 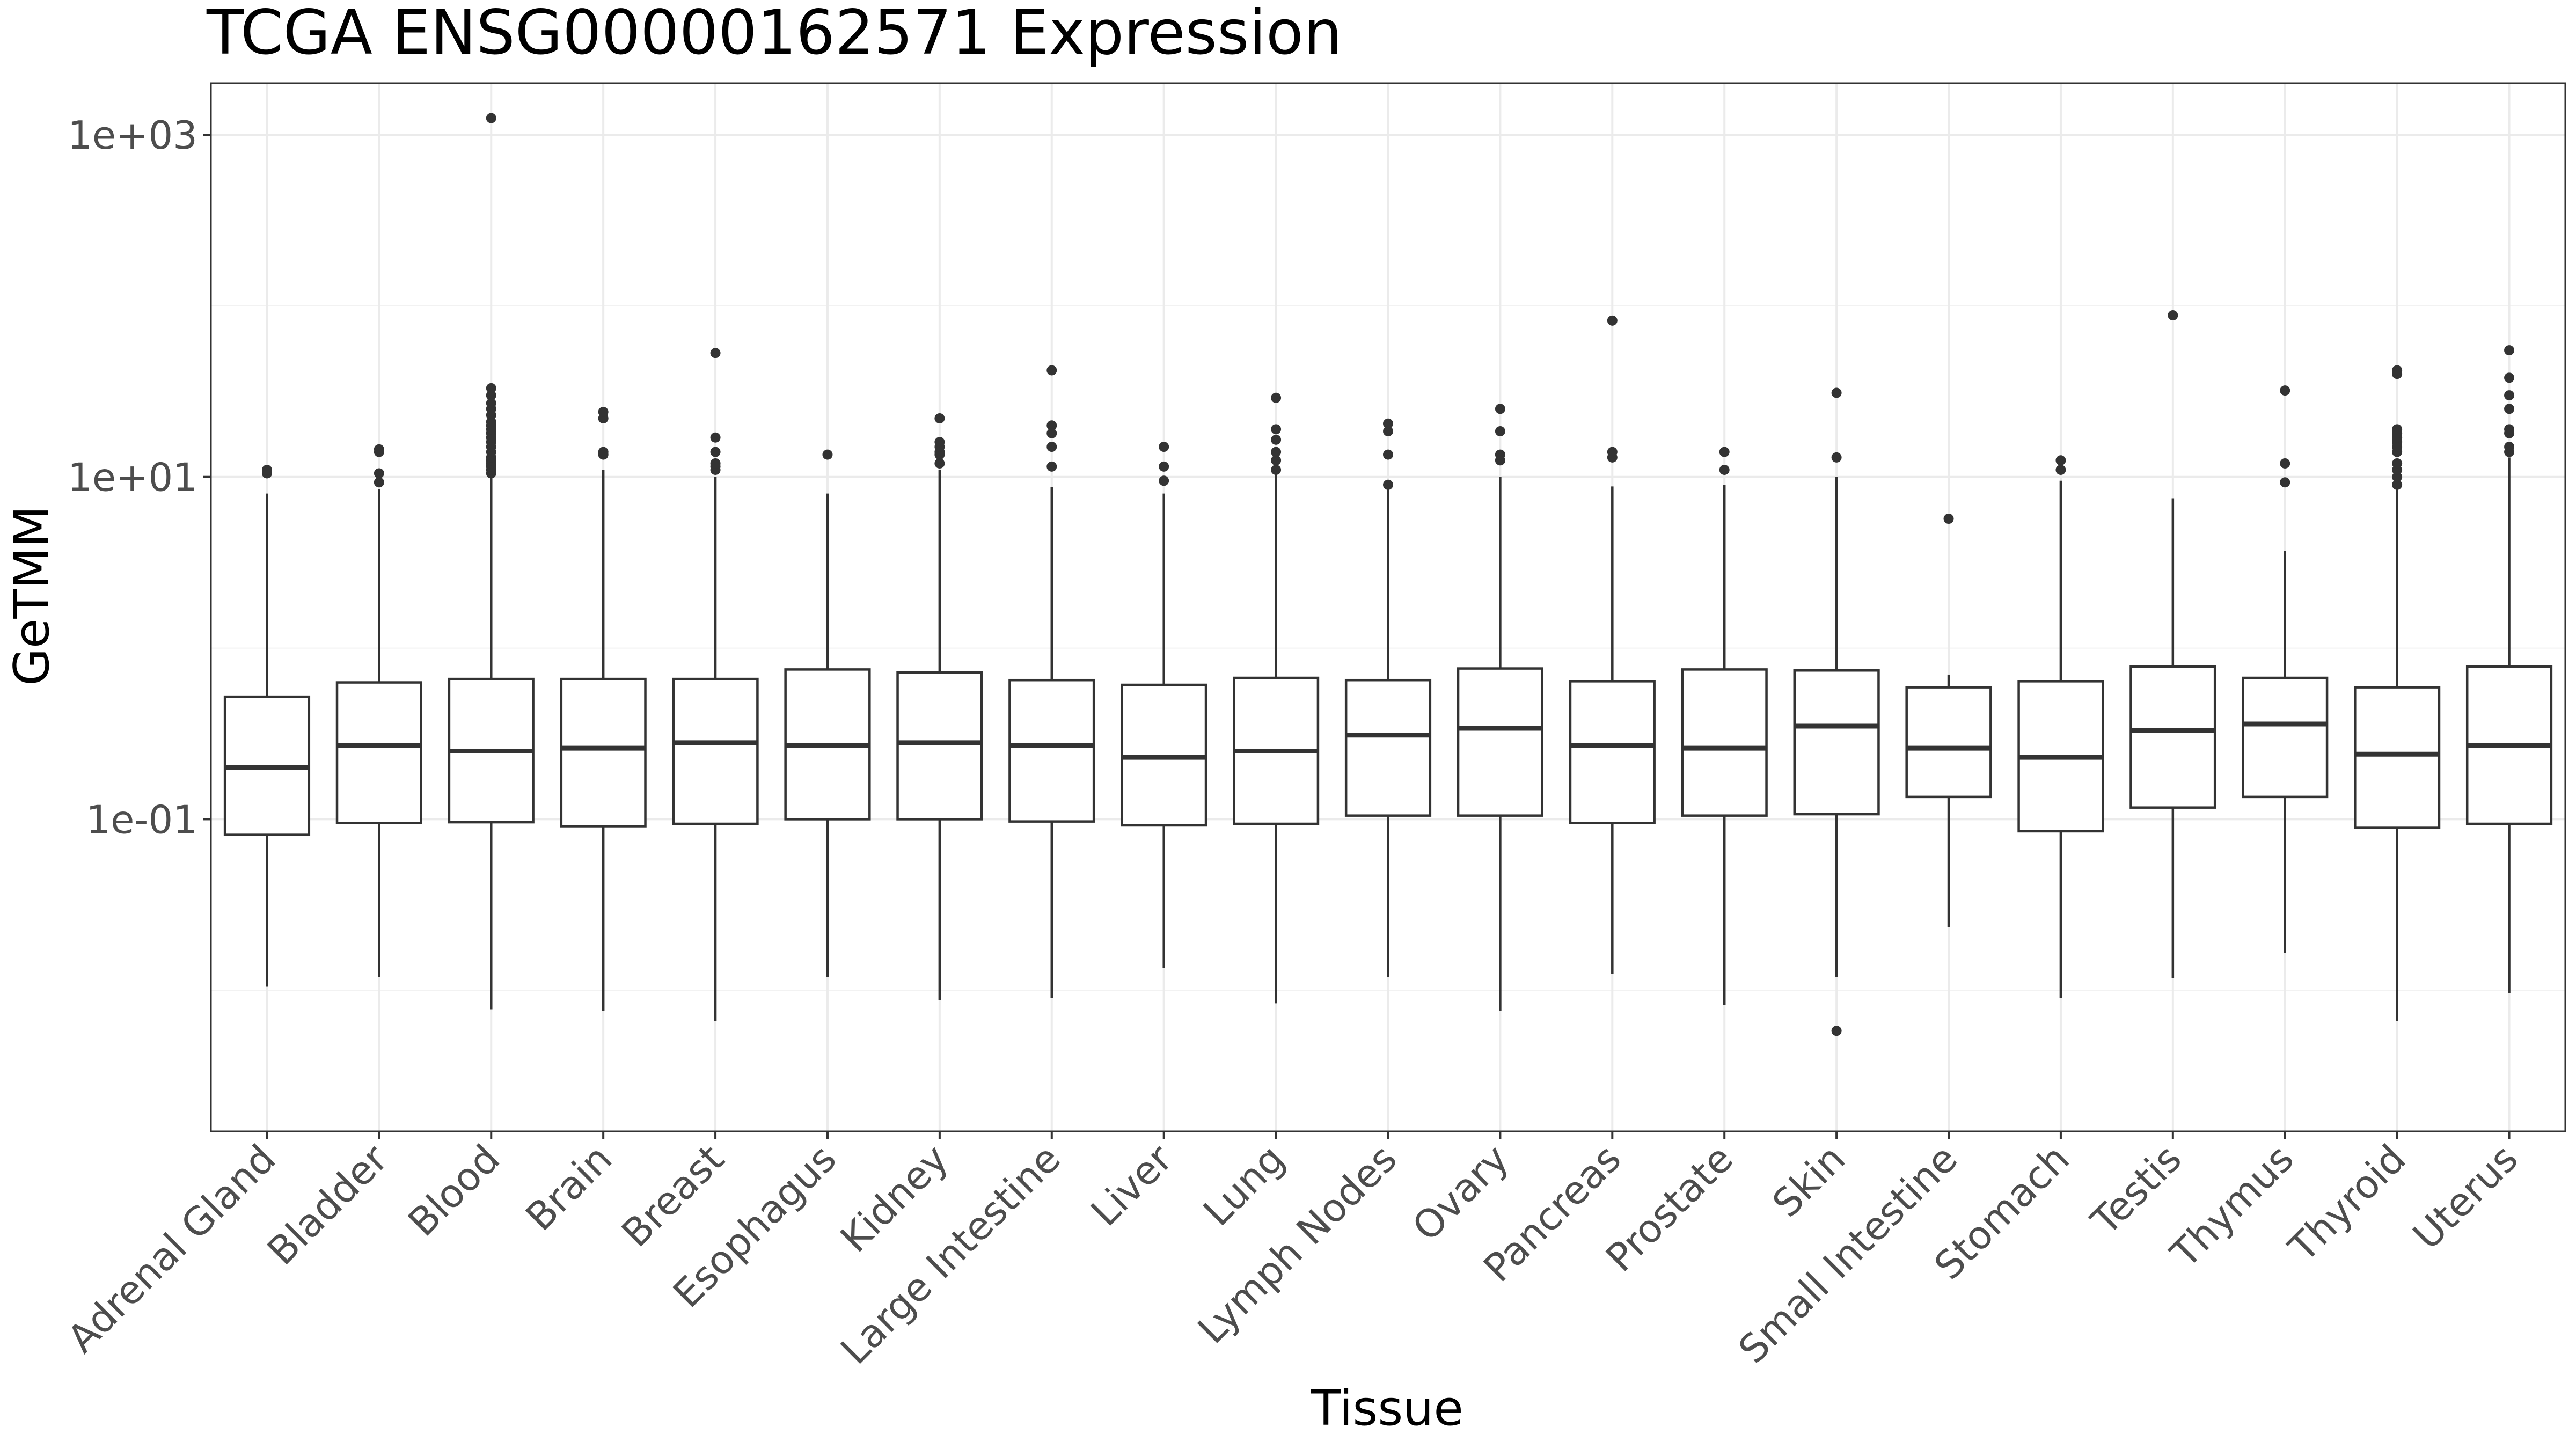 What do you see at coordinates (132, 135) in the screenshot?
I see `y-tick-label: 1e+03` at bounding box center [132, 135].